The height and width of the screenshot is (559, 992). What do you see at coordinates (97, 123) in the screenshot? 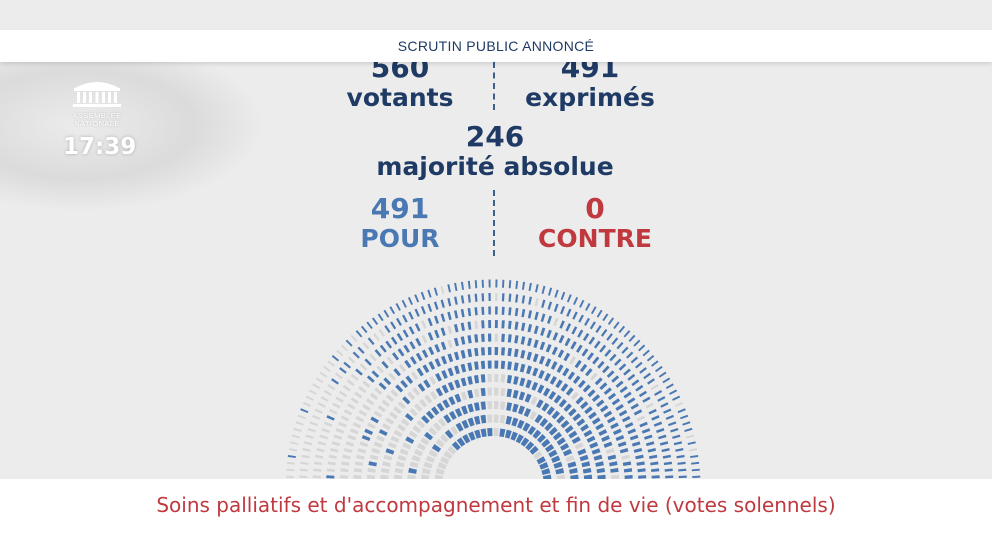
I see `logo-line-2: NATIONALE` at bounding box center [97, 123].